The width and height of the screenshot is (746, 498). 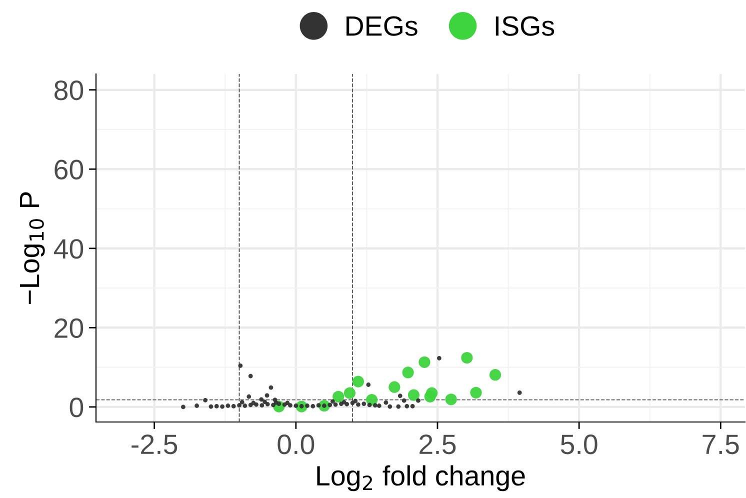 I want to click on y-tick-label: 40, so click(x=69, y=249).